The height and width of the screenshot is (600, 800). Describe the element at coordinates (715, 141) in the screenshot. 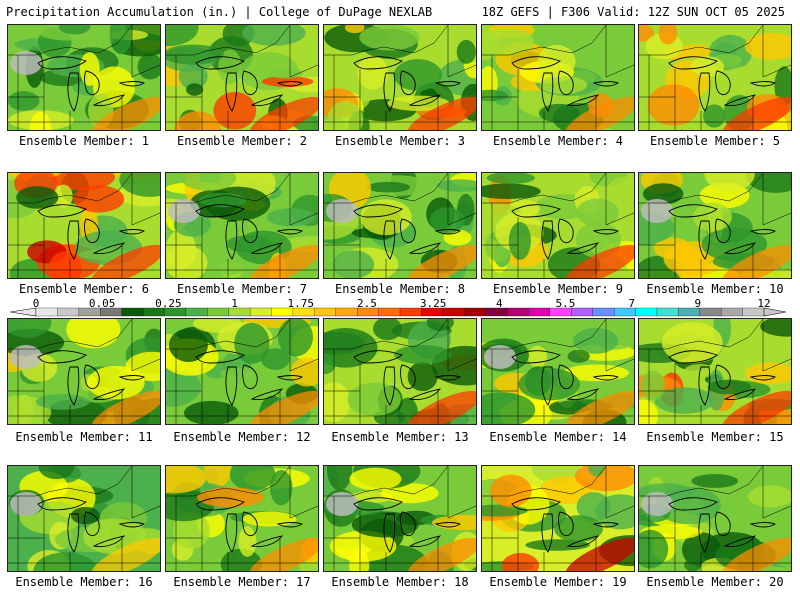

I see `ensemble-member-label: Ensemble Member: 5` at that location.